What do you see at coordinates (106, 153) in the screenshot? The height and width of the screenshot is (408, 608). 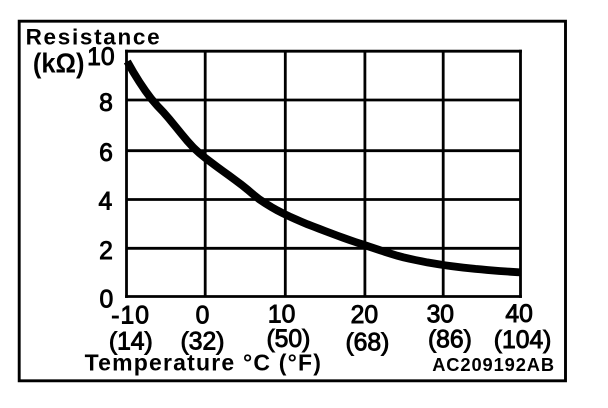 I see `svg-text: 6` at bounding box center [106, 153].